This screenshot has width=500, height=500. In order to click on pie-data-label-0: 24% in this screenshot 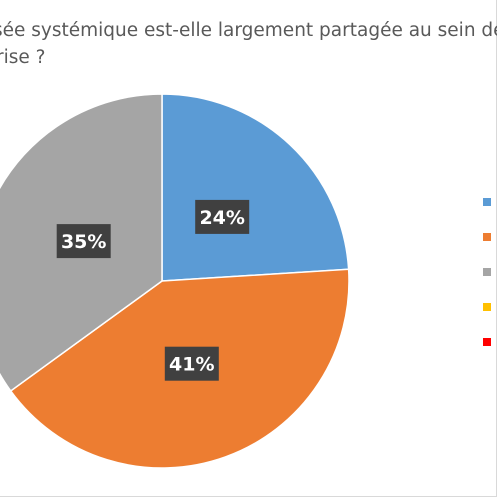, I will do `click(222, 216)`.